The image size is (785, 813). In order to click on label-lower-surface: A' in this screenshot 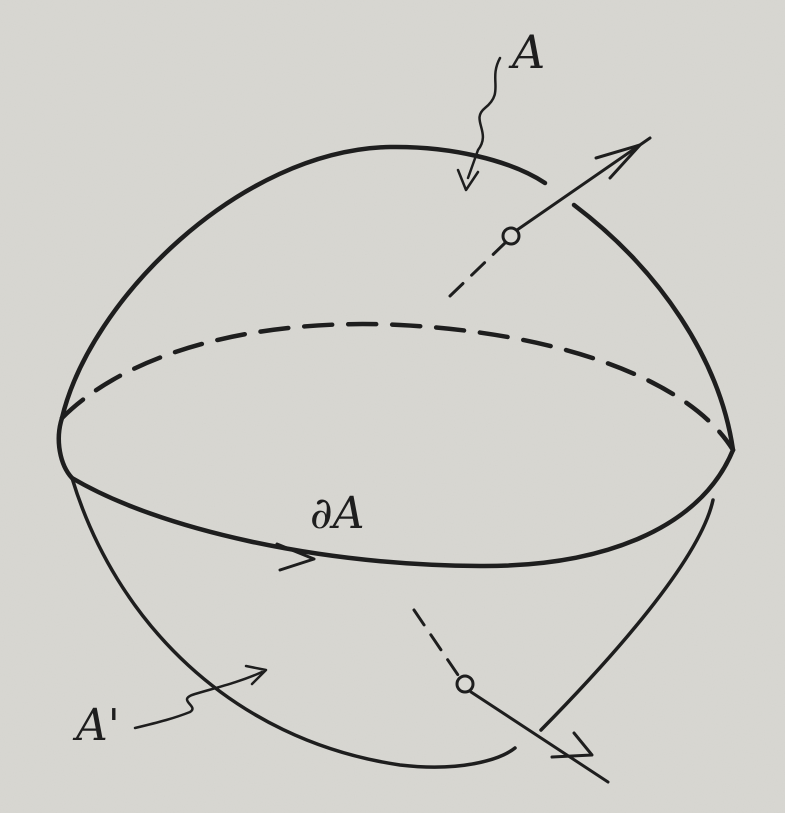, I will do `click(96, 725)`.